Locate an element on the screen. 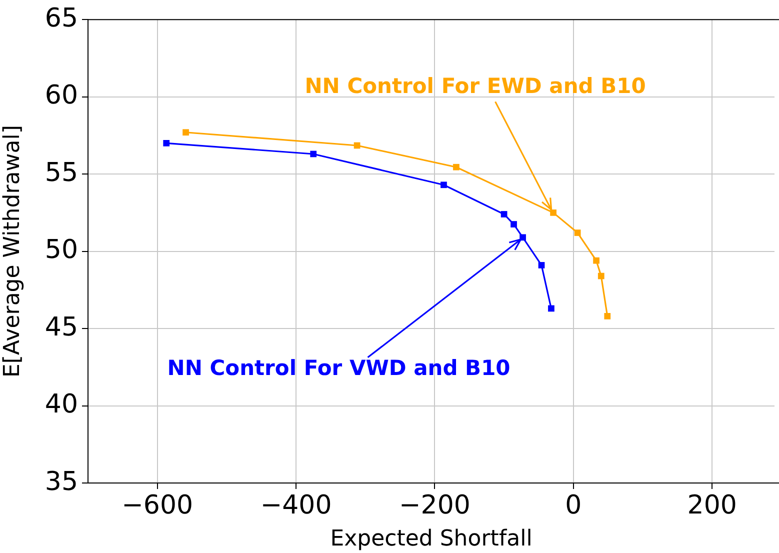 This screenshot has width=779, height=553. x-tick-label: −600 is located at coordinates (158, 505).